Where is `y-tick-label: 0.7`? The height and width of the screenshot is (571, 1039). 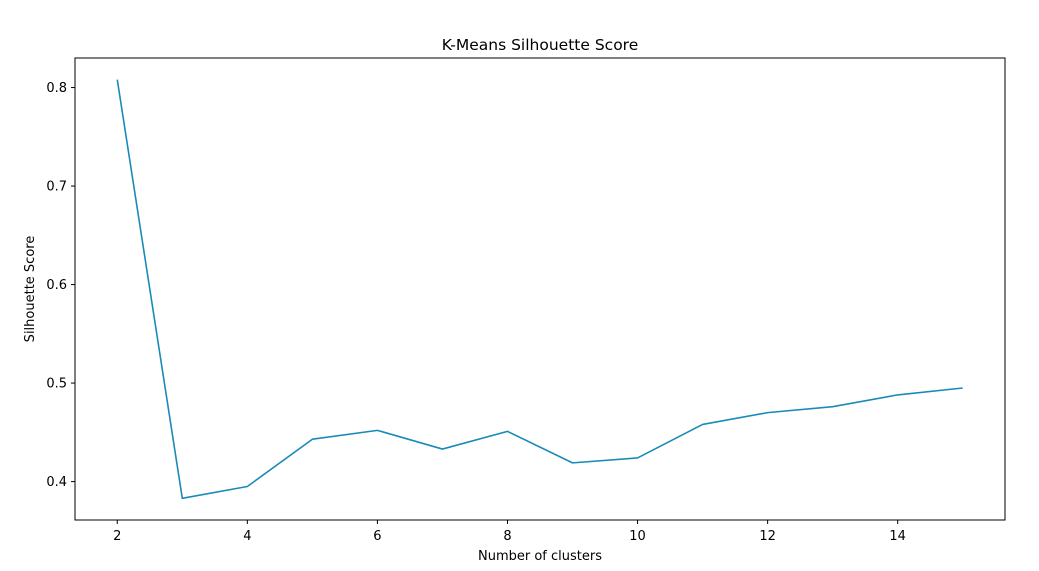
y-tick-label: 0.7 is located at coordinates (56, 187).